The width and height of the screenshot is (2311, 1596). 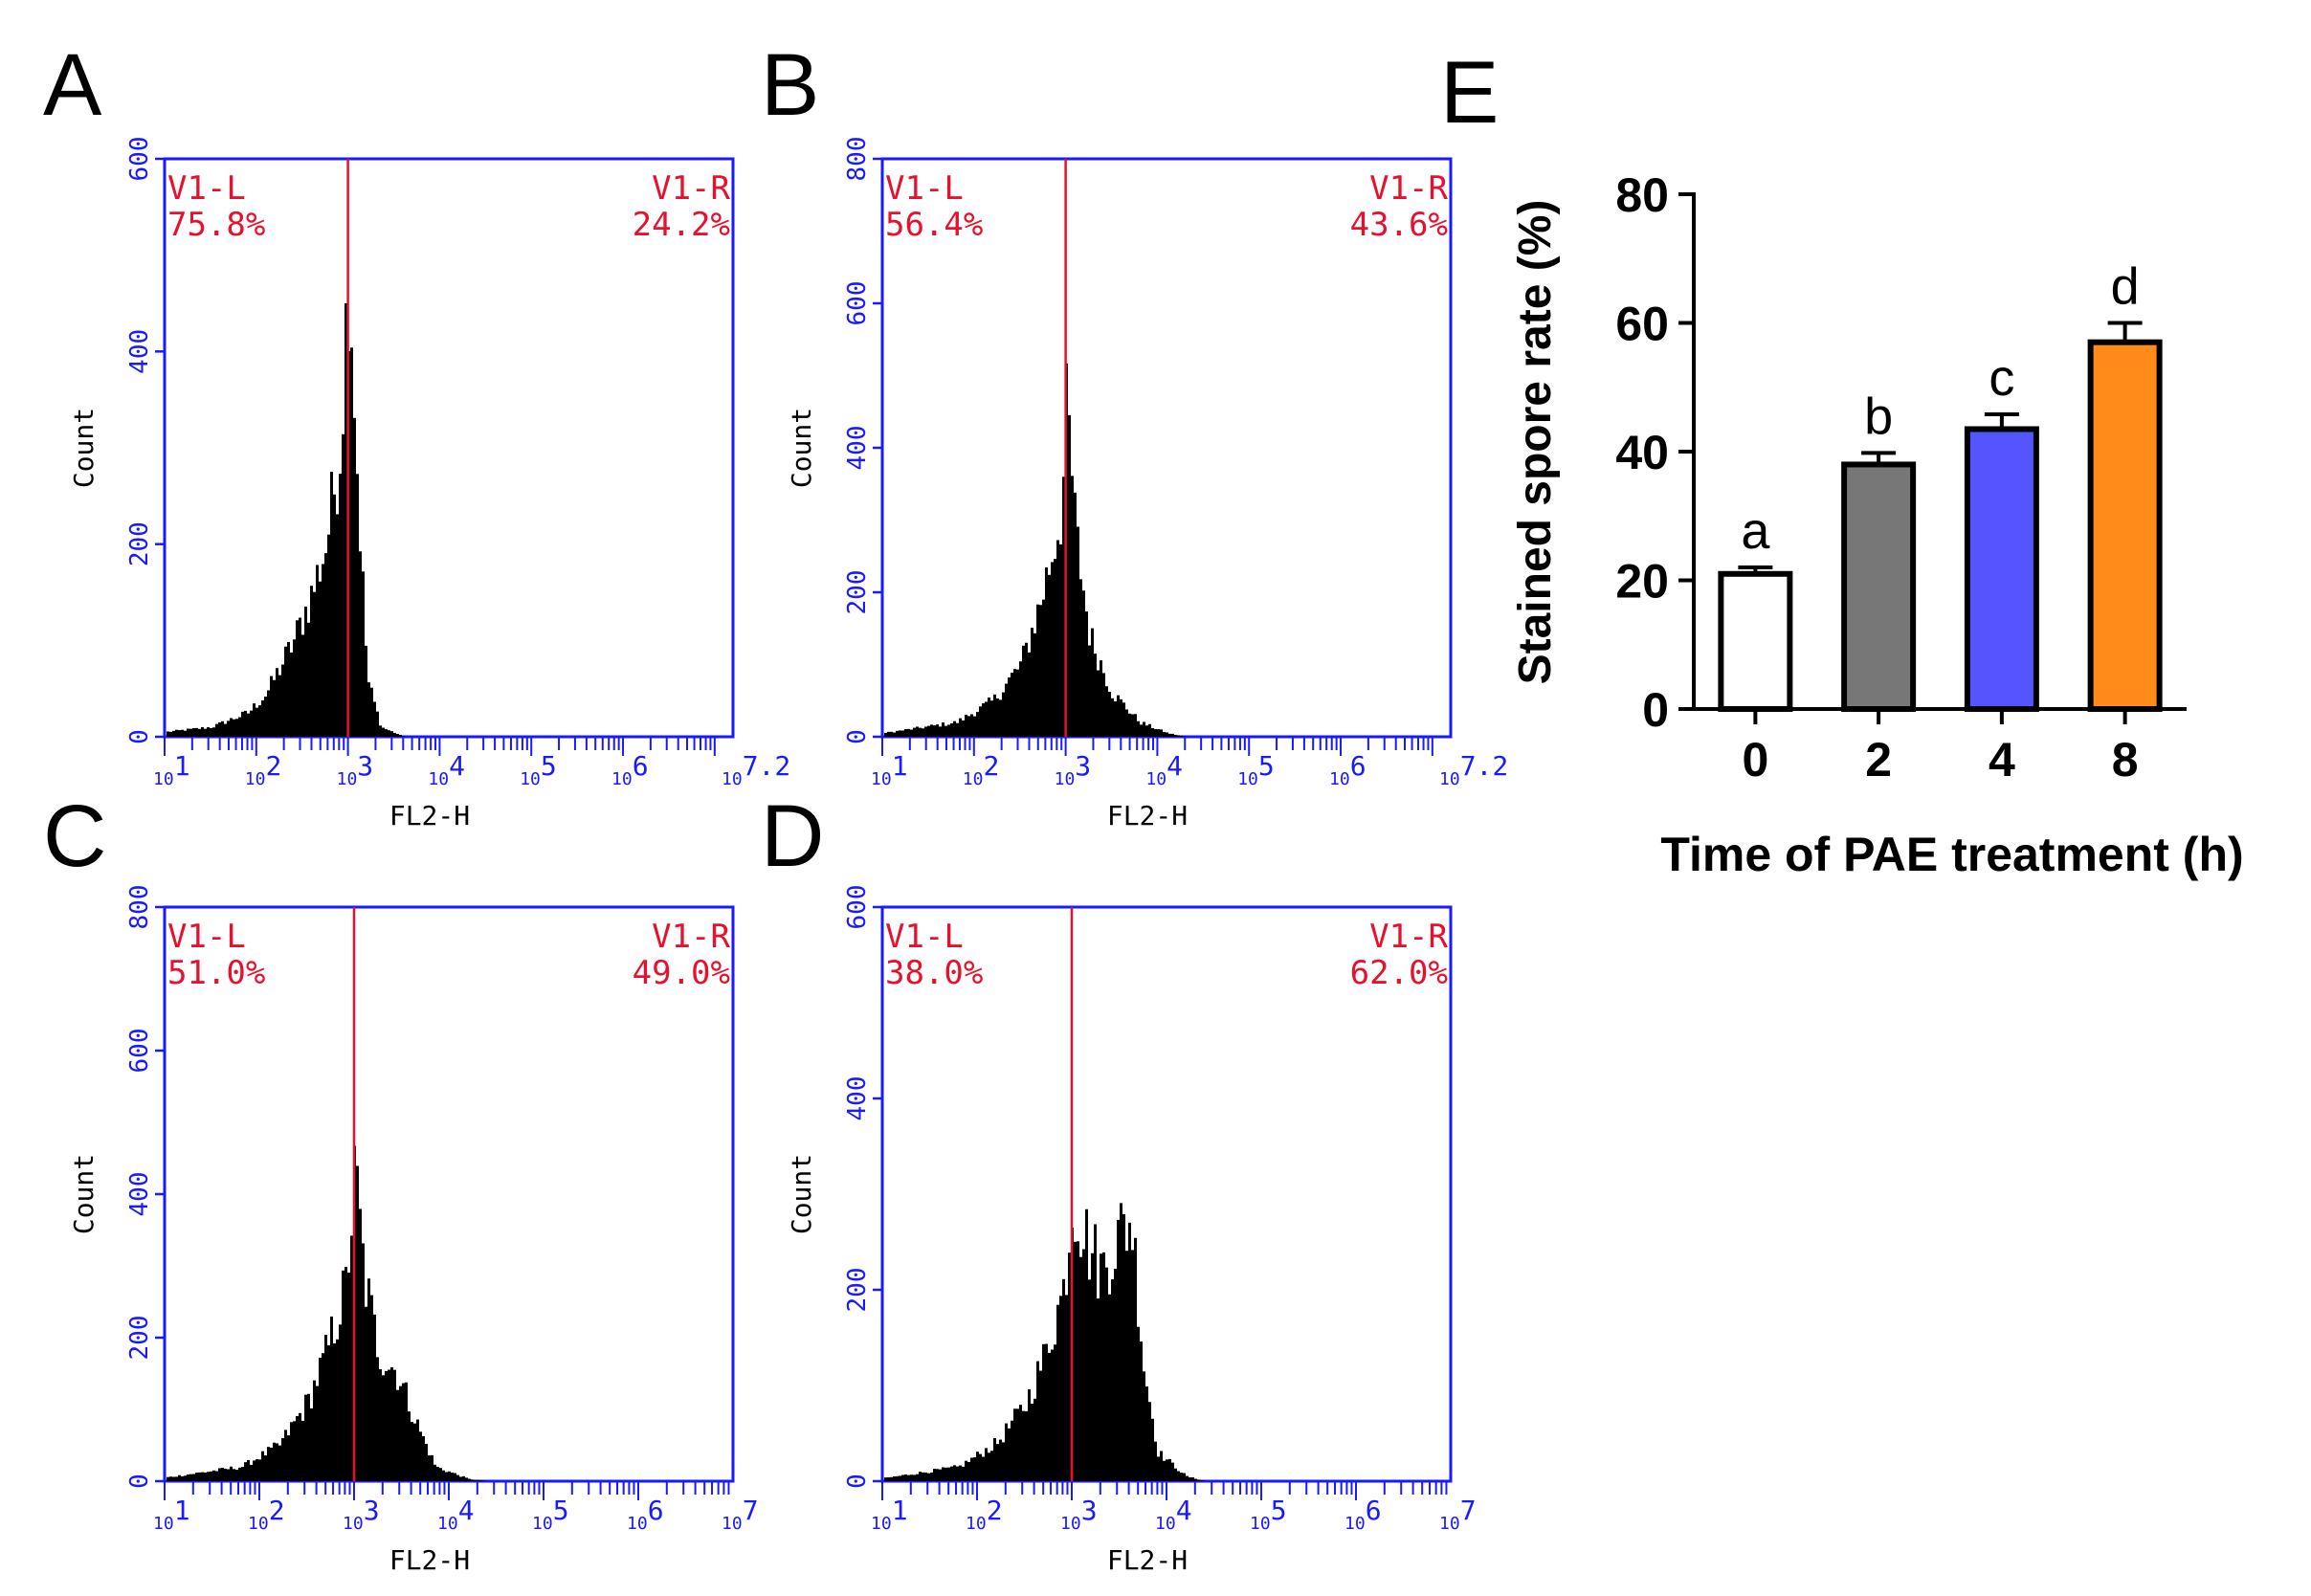 What do you see at coordinates (1642, 582) in the screenshot?
I see `y-tick-label: 20` at bounding box center [1642, 582].